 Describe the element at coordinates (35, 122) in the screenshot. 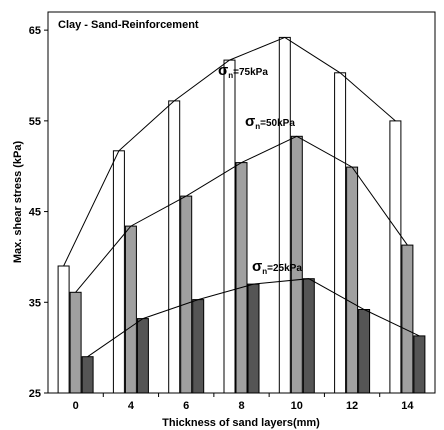

I see `y-tick-label-55: 55` at that location.